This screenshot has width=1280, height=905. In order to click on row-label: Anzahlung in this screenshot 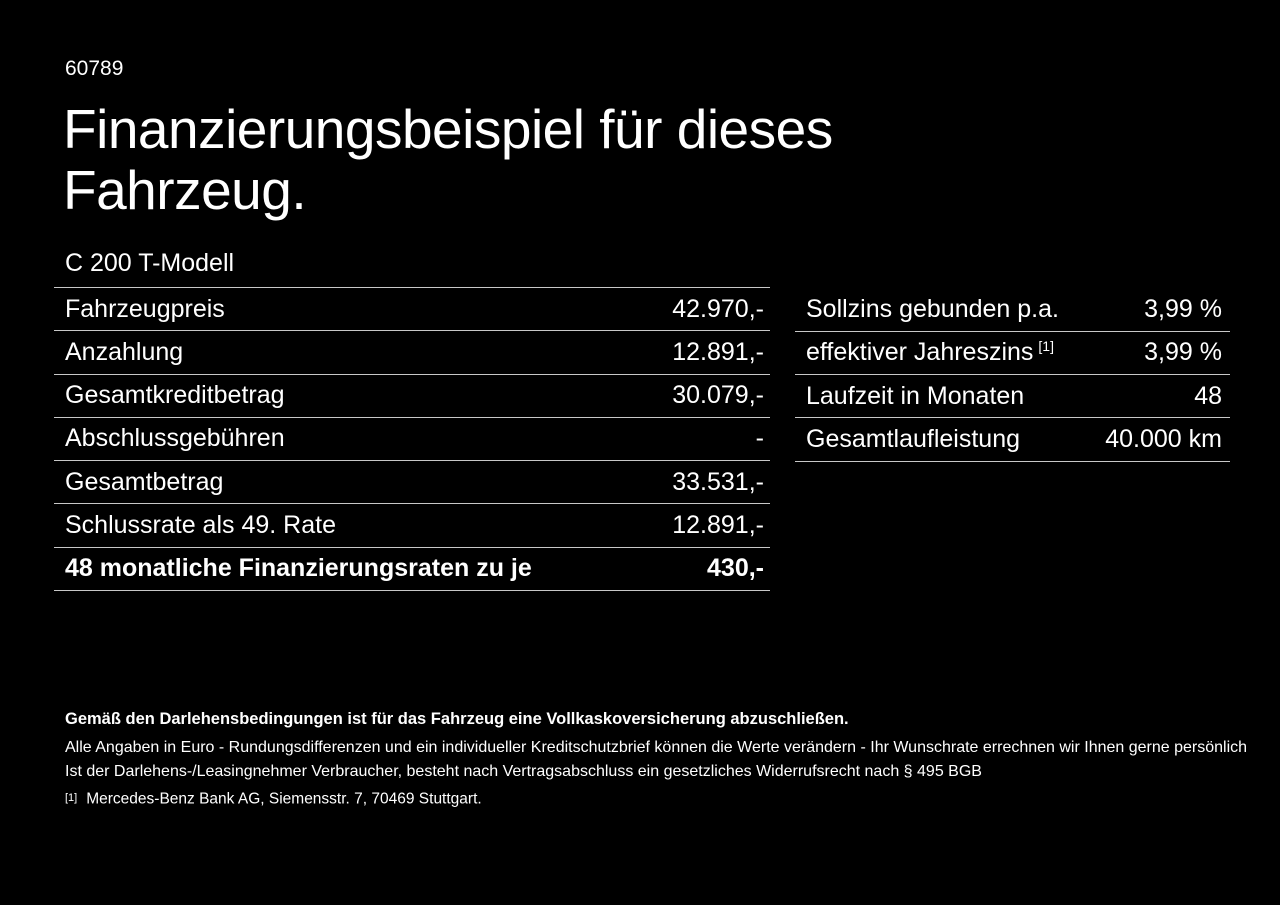, I will do `click(124, 351)`.